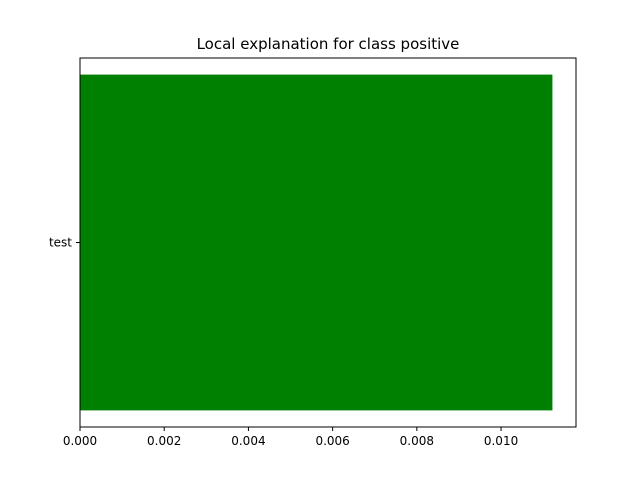 This screenshot has height=480, width=640. What do you see at coordinates (417, 441) in the screenshot?
I see `x-tick-label-4: 0.008` at bounding box center [417, 441].